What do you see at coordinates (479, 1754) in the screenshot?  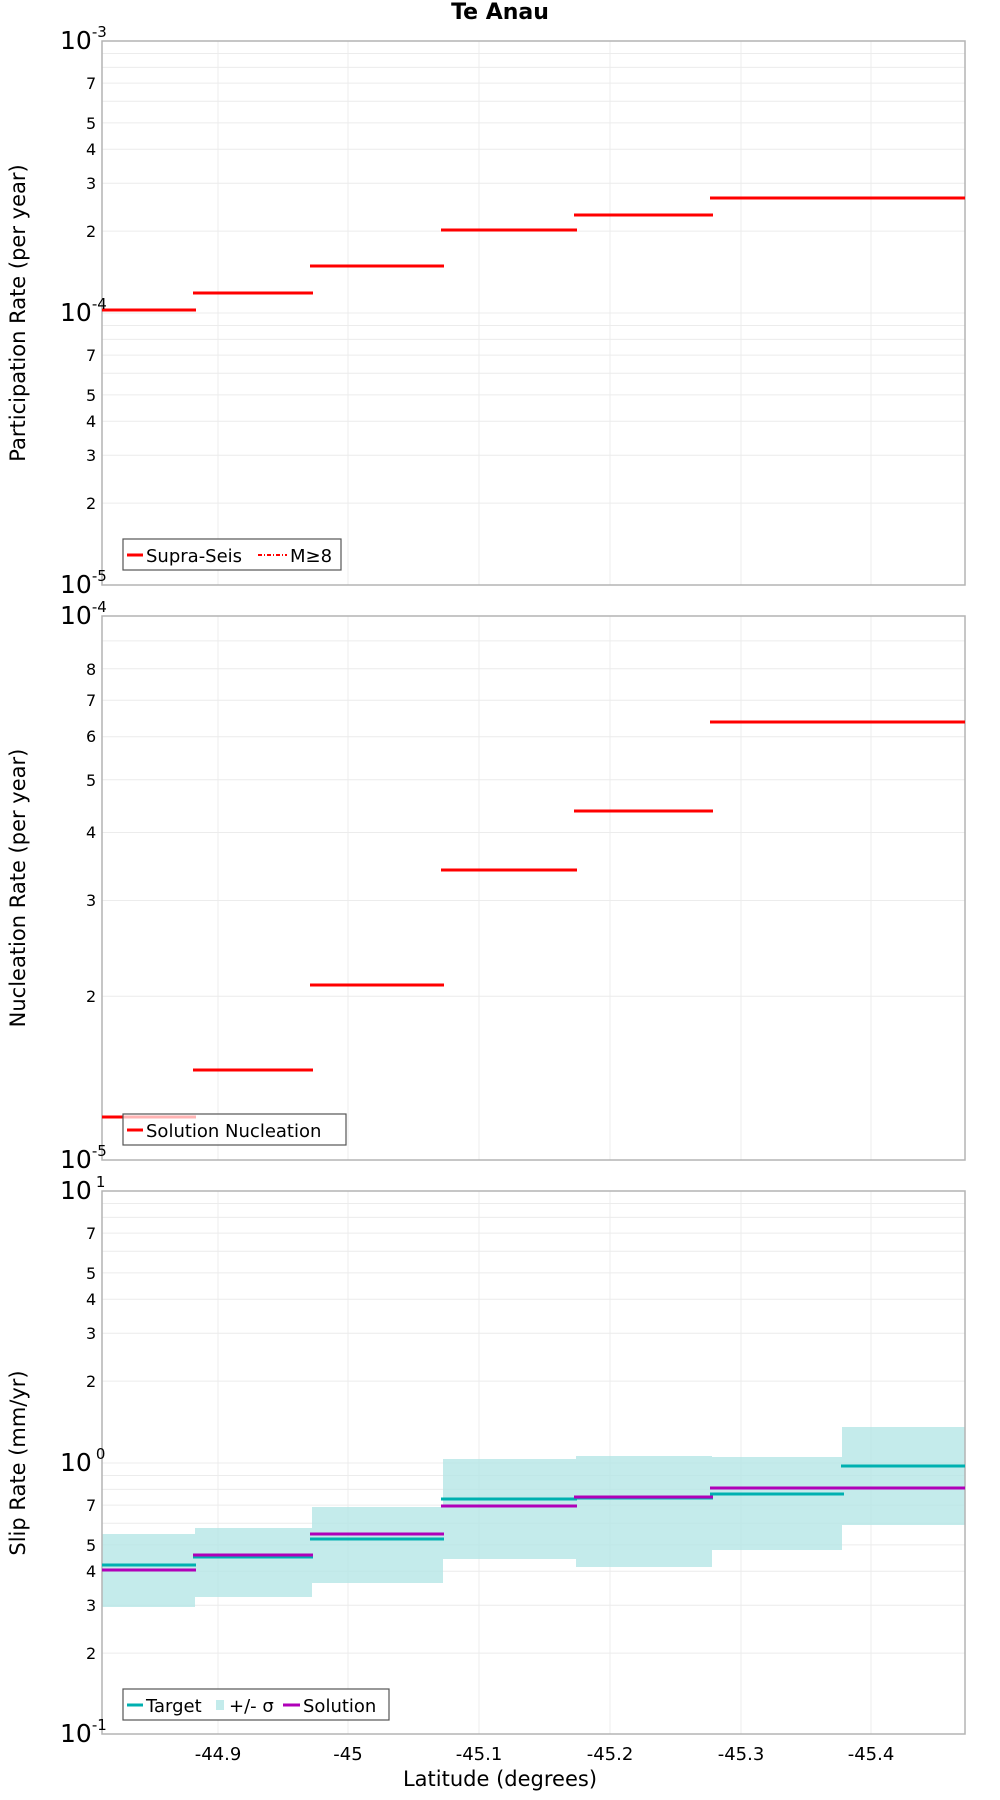 I see `svg-text: -45.1` at bounding box center [479, 1754].